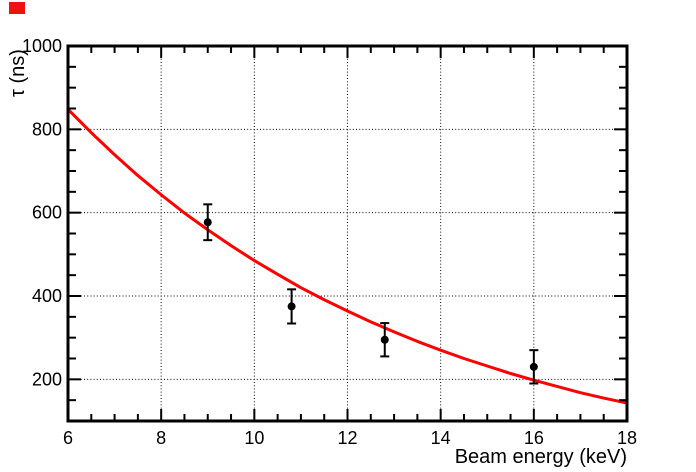 The height and width of the screenshot is (472, 696). I want to click on y-tick-label: 800, so click(47, 129).